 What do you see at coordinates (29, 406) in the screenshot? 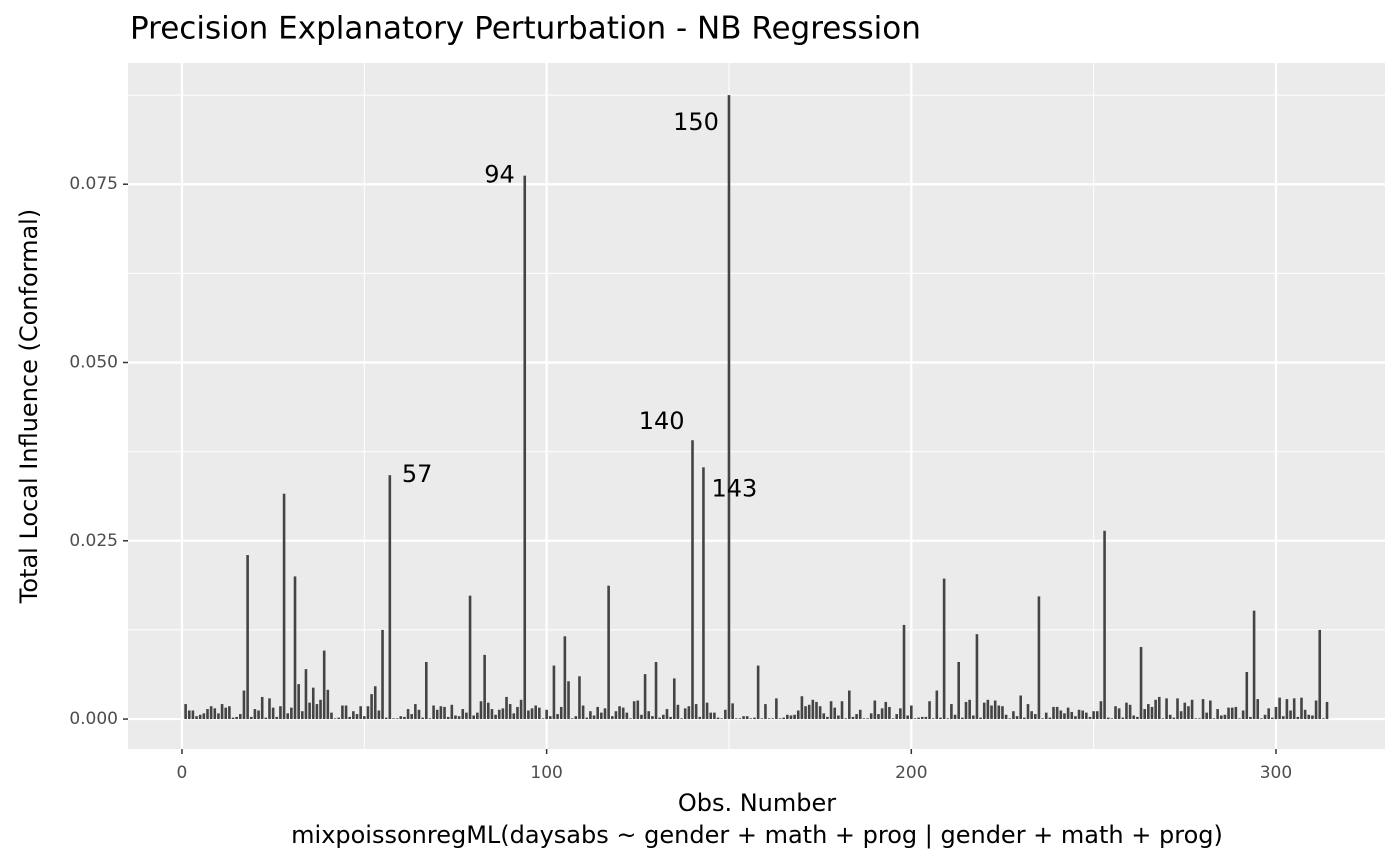
I see `y-axis-title: Total Local Influence (Conformal)` at bounding box center [29, 406].